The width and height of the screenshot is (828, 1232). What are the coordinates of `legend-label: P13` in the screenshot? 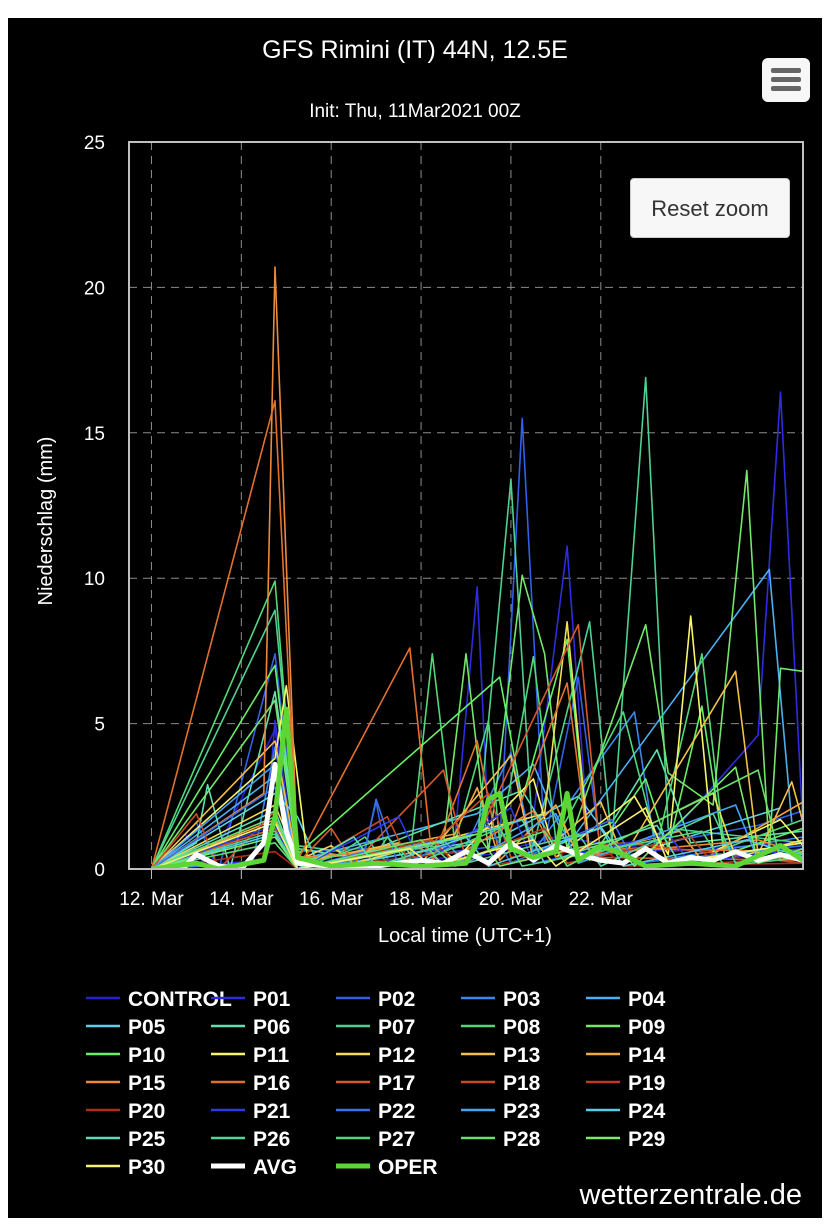 It's located at (521, 1055).